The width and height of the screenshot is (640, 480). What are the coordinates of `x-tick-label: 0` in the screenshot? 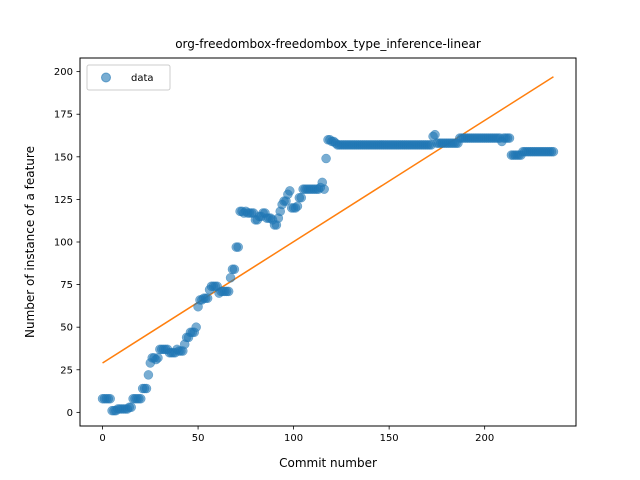 It's located at (102, 438).